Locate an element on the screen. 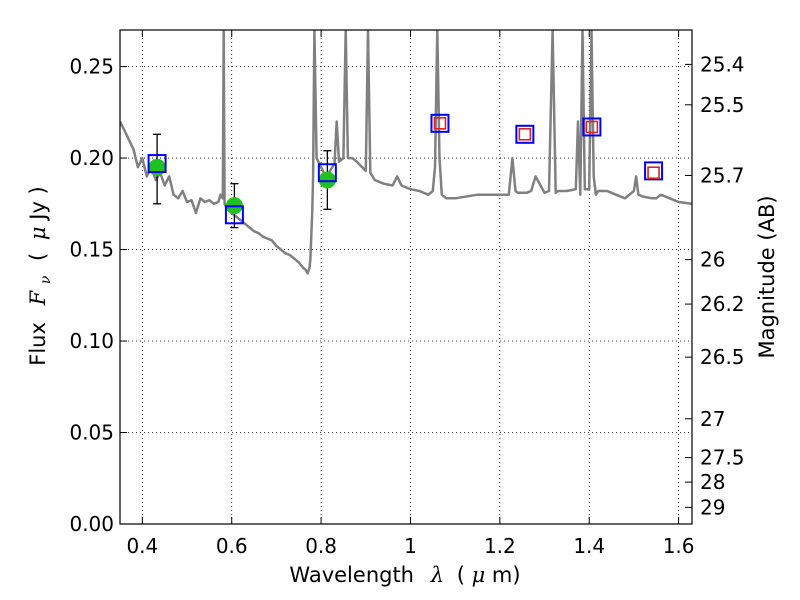 The width and height of the screenshot is (800, 600). x-axis-title-unit-symbol: μ is located at coordinates (479, 575).